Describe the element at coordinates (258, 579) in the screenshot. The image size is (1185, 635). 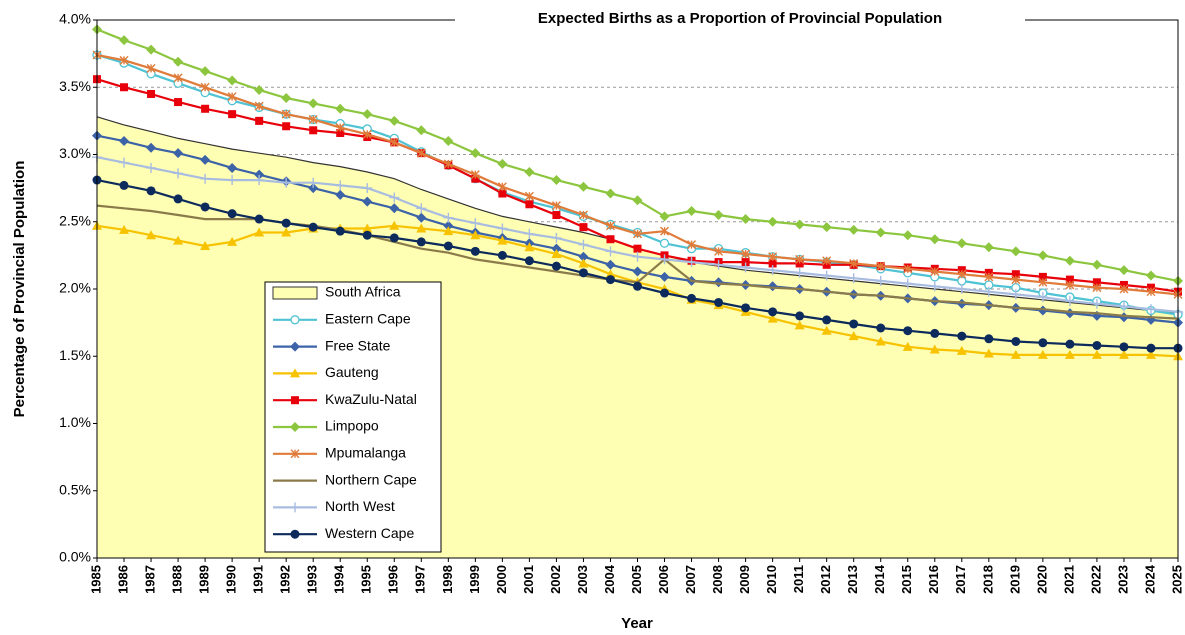
I see `x-tick-label: 1991` at that location.